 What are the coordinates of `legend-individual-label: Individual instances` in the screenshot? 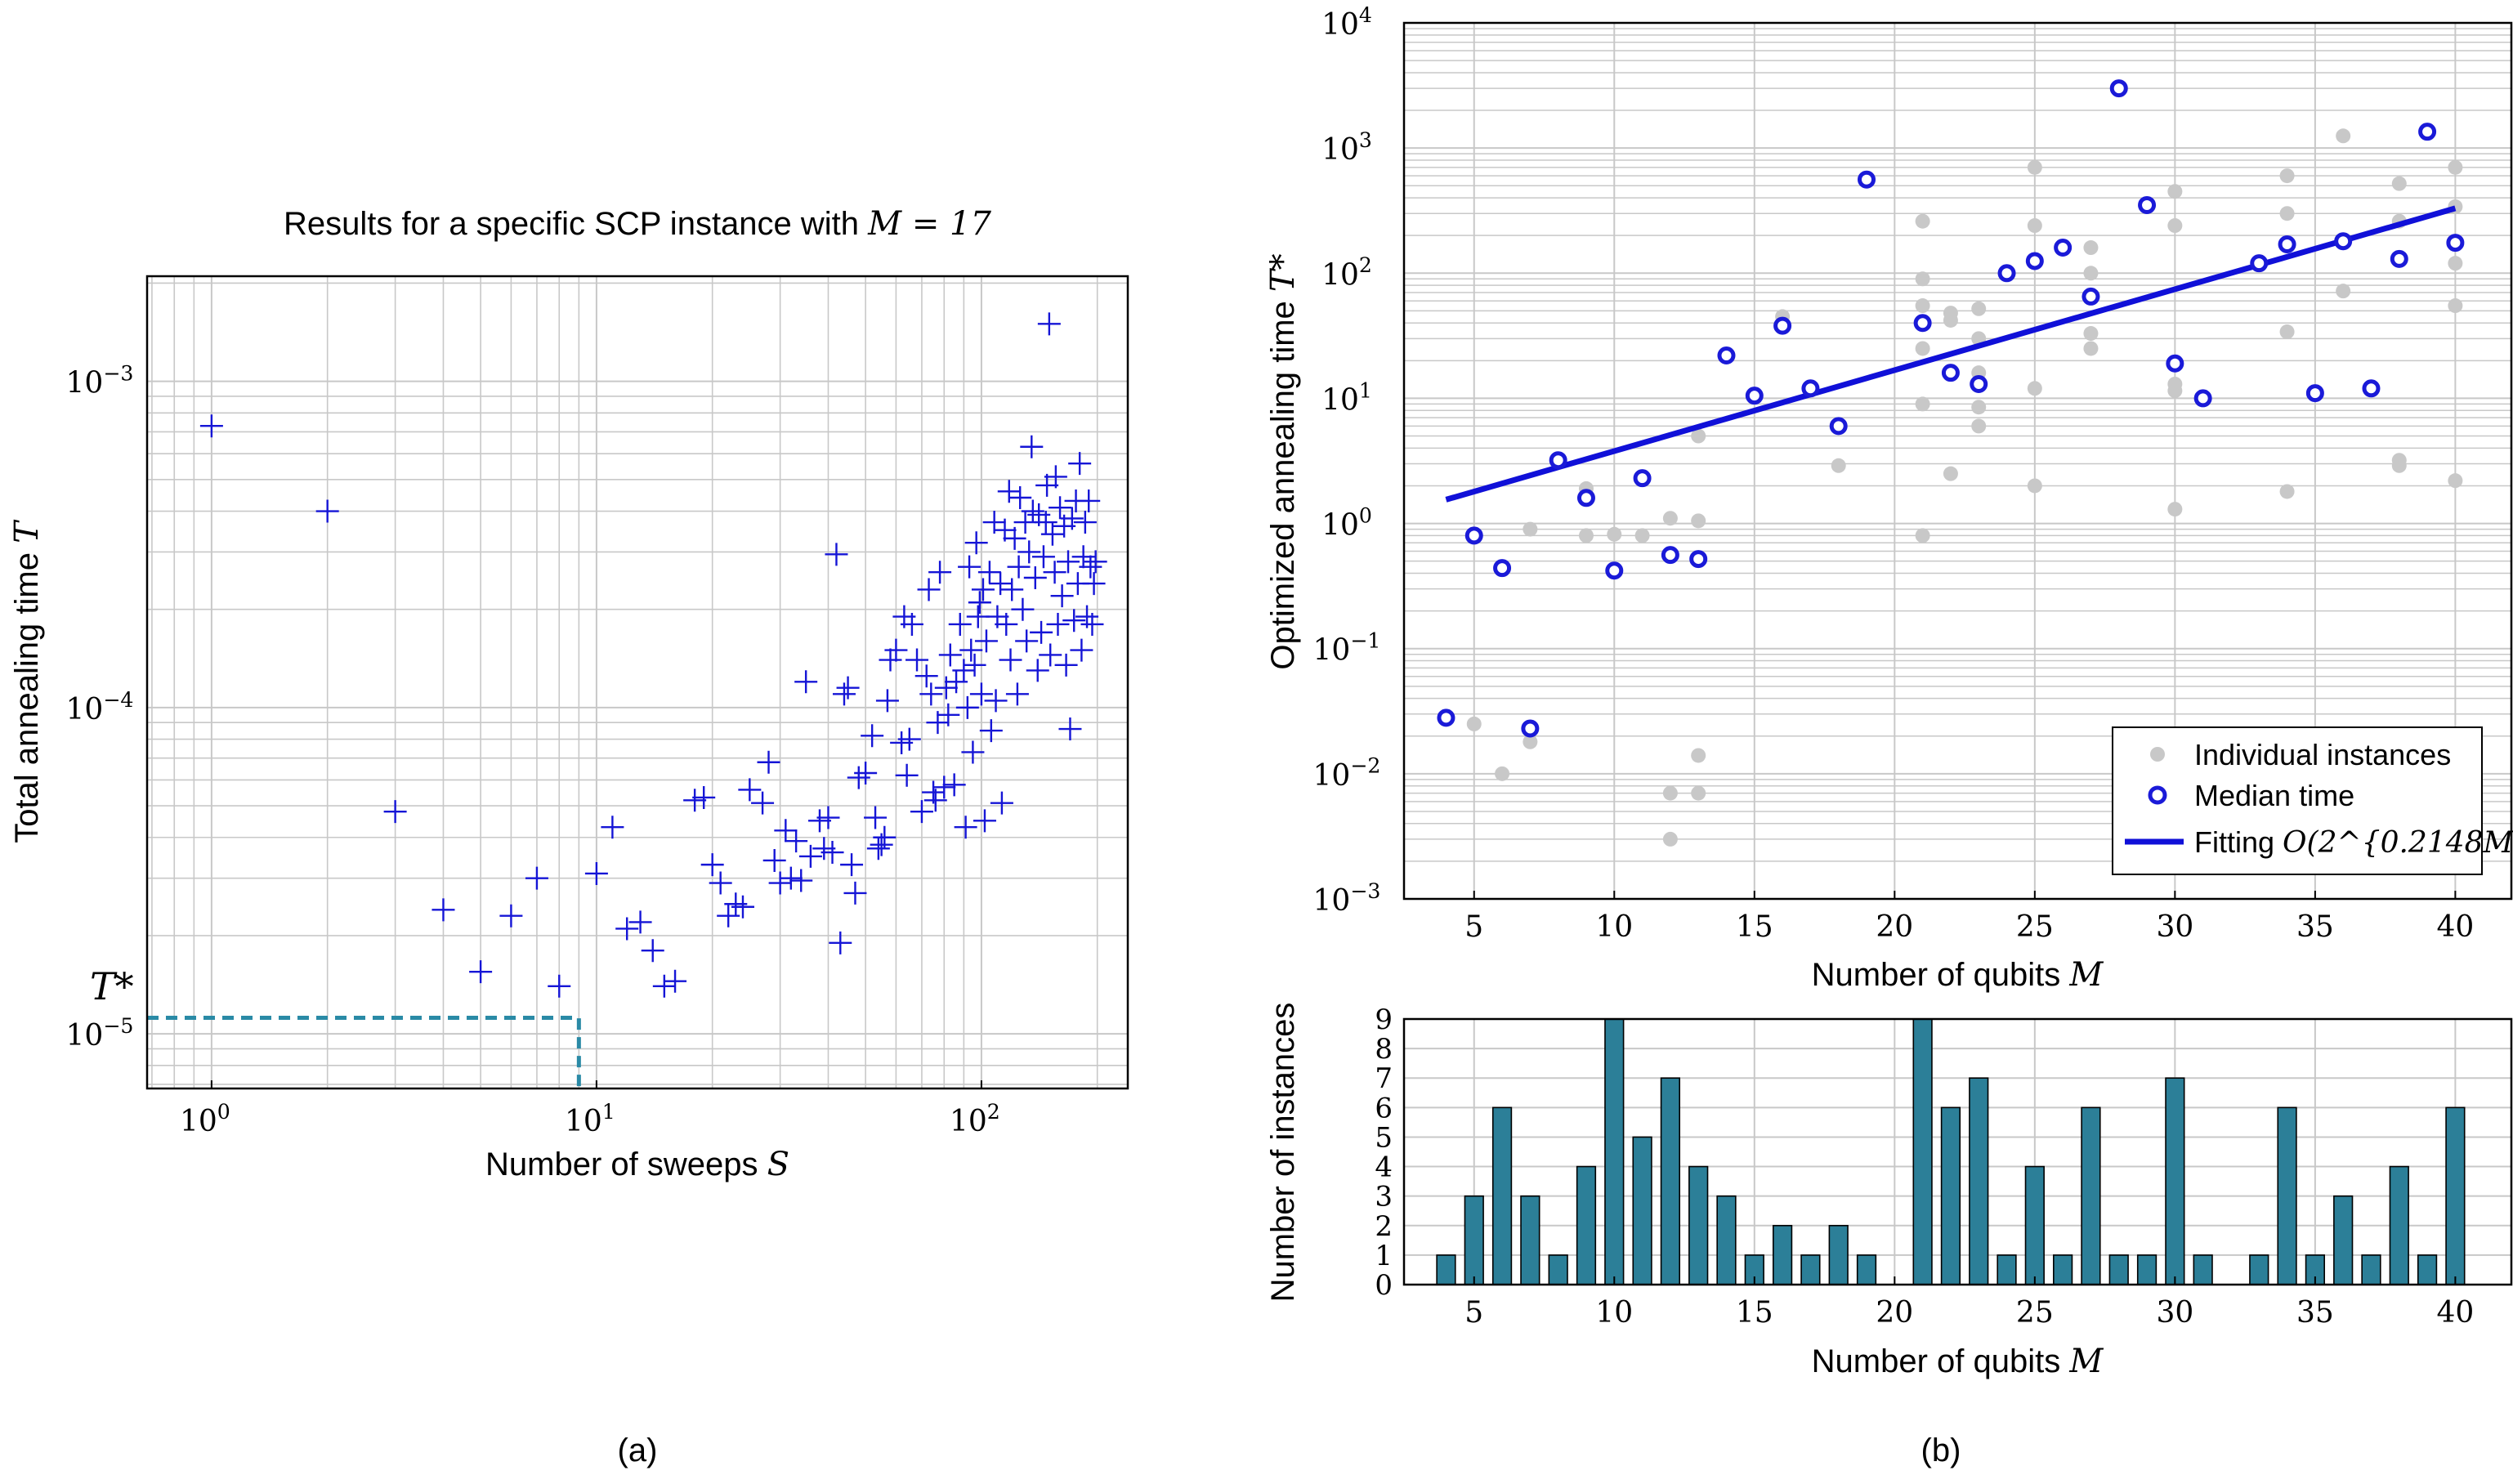 It's located at (2322, 754).